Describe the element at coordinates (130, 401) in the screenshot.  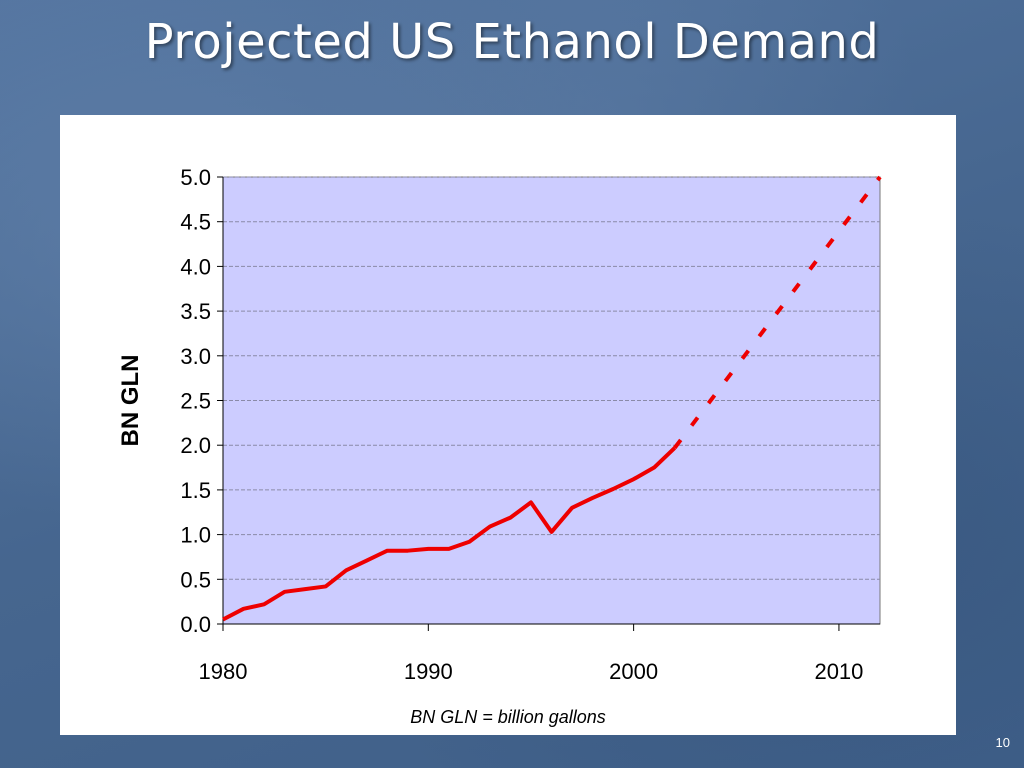
I see `y-axis-title: BN GLN` at that location.